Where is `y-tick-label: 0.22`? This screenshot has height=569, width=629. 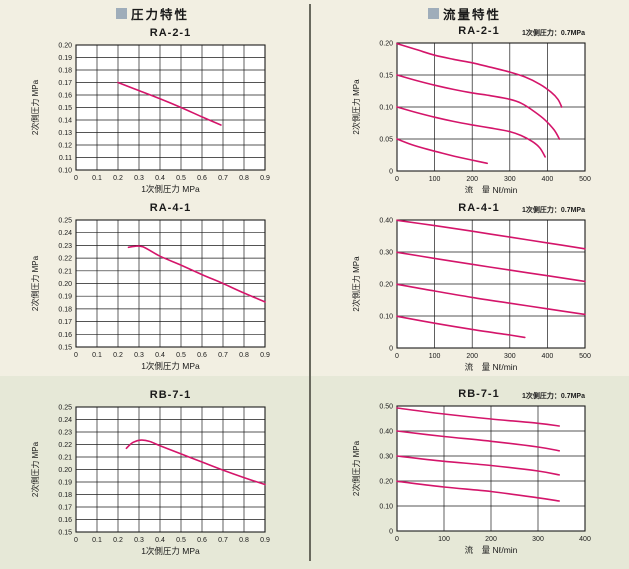 y-tick-label: 0.22 is located at coordinates (65, 445).